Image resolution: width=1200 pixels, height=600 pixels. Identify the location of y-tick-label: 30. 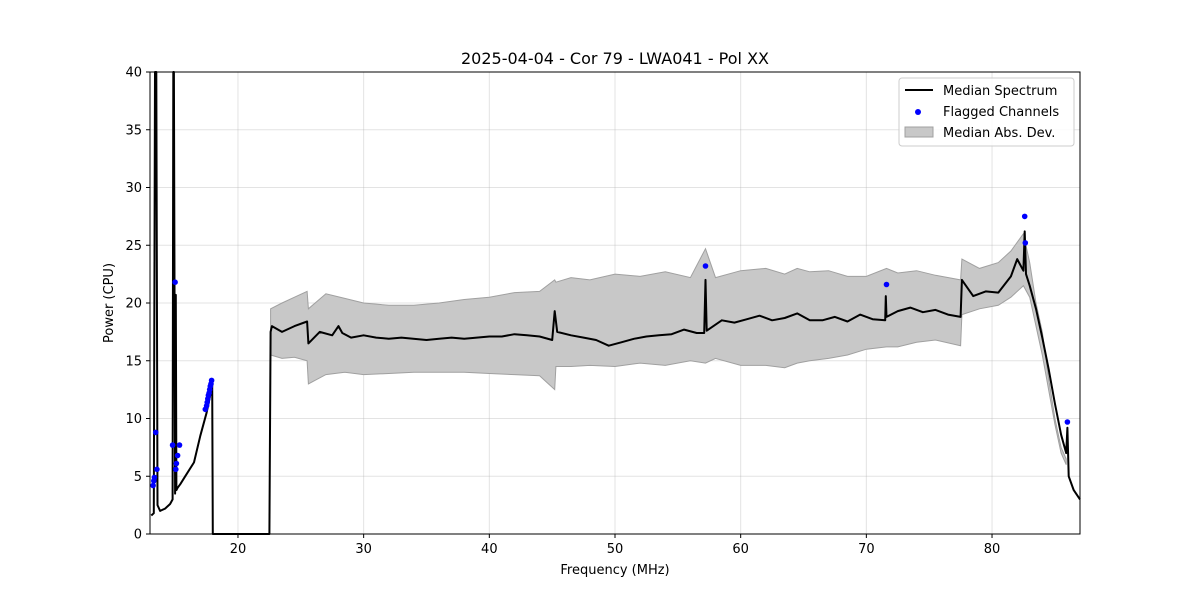
(133, 188).